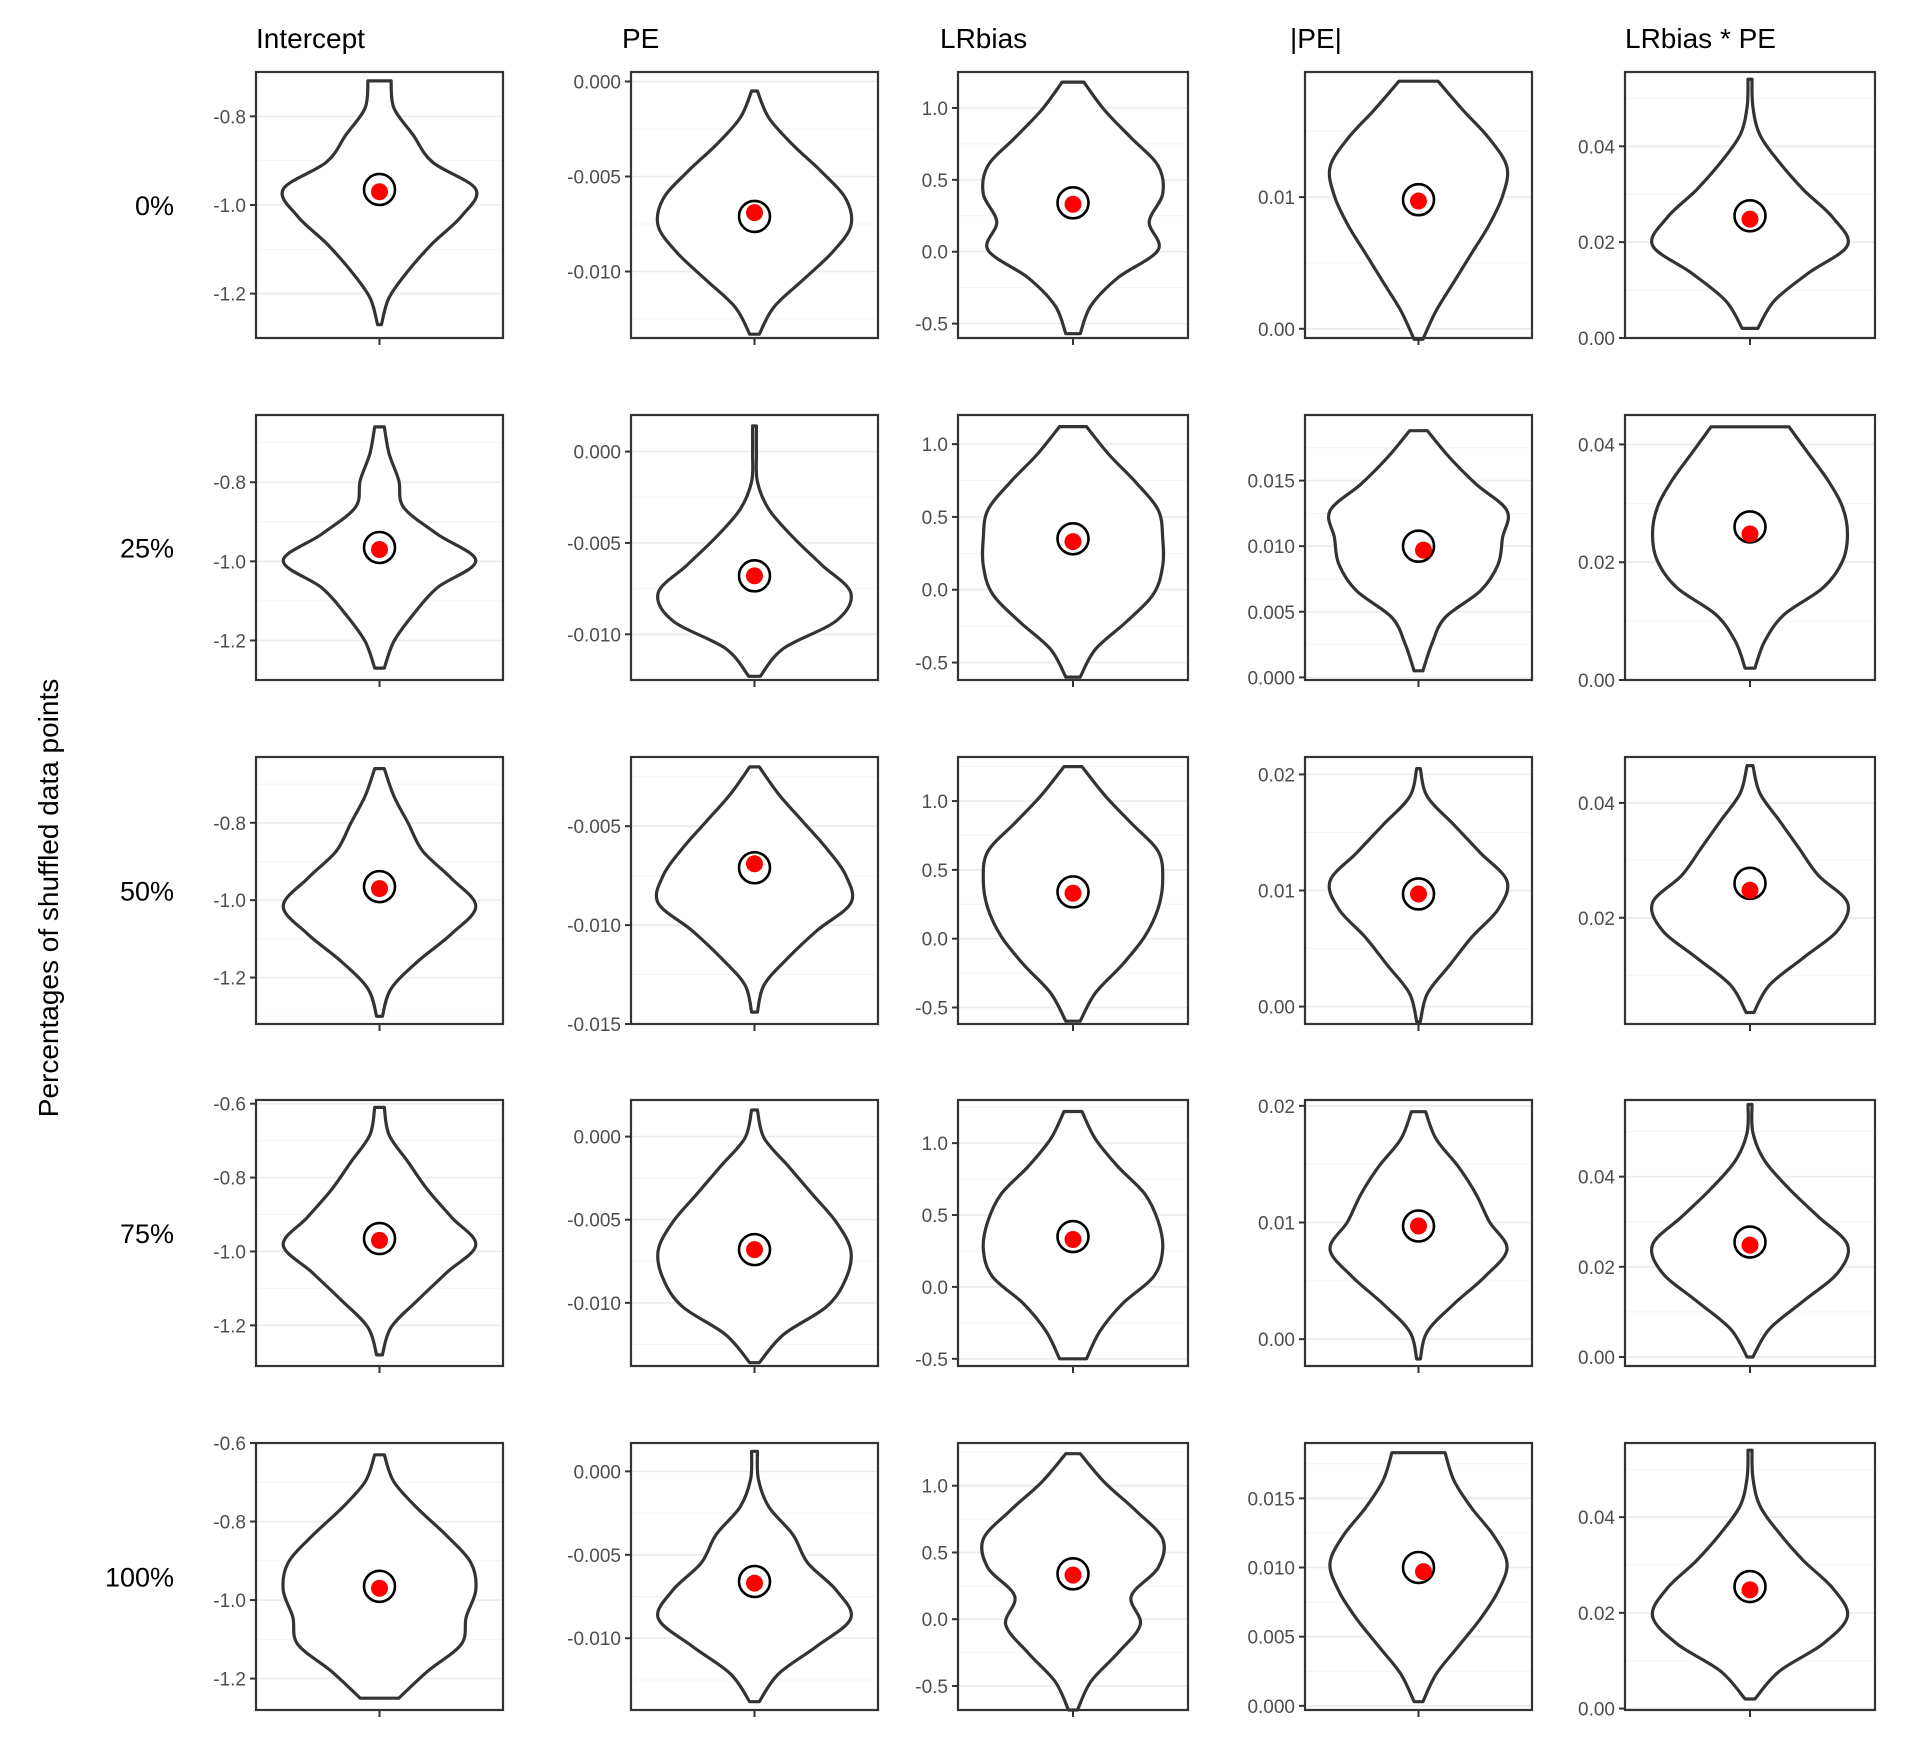  I want to click on panel-1-4: 0.00 0.02 0.04, so click(1727, 552).